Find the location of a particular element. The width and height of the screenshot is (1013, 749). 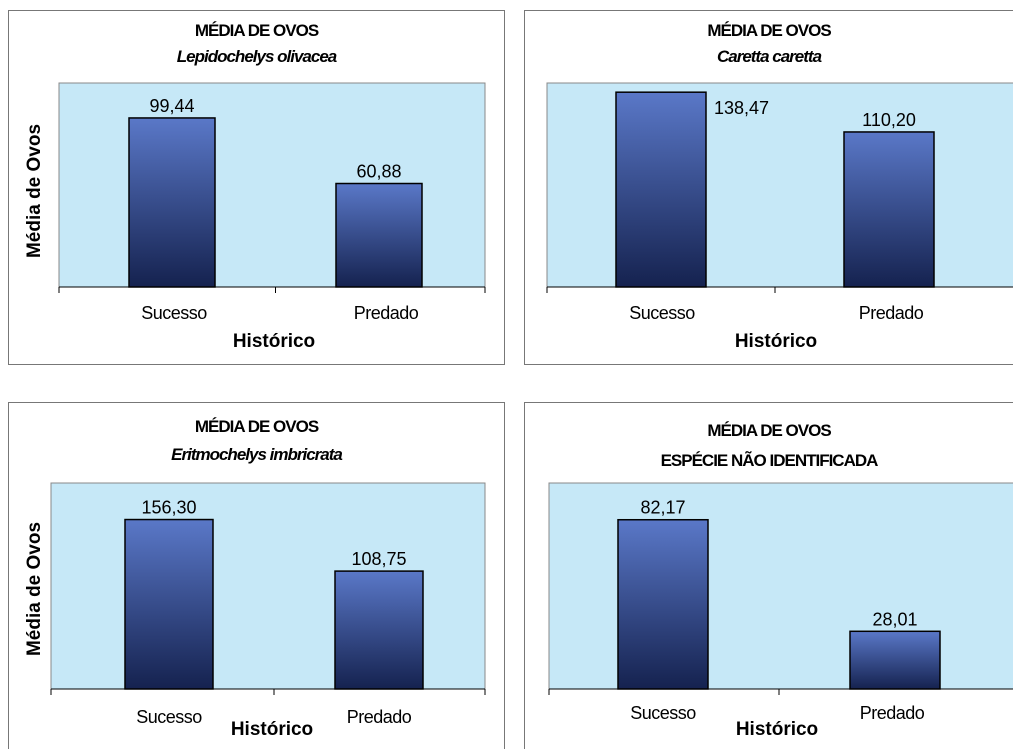

data-label-sucesso: 99,44 is located at coordinates (171, 106).